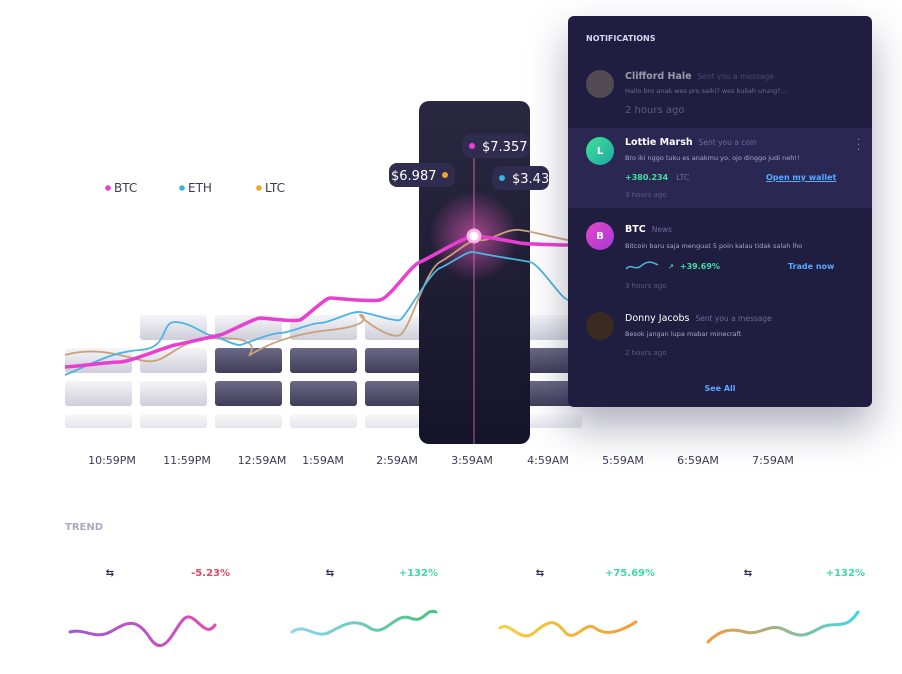  I want to click on tooltip-label: $6.987, so click(414, 176).